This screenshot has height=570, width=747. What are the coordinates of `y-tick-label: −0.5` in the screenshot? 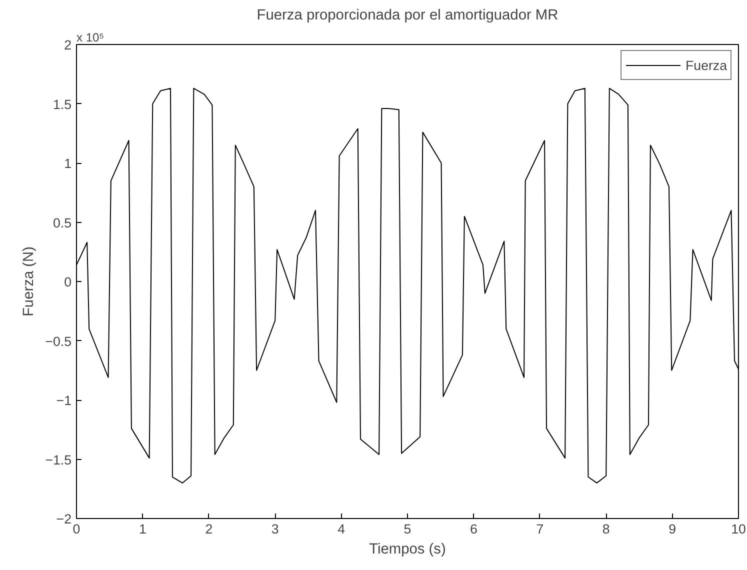 It's located at (58, 341).